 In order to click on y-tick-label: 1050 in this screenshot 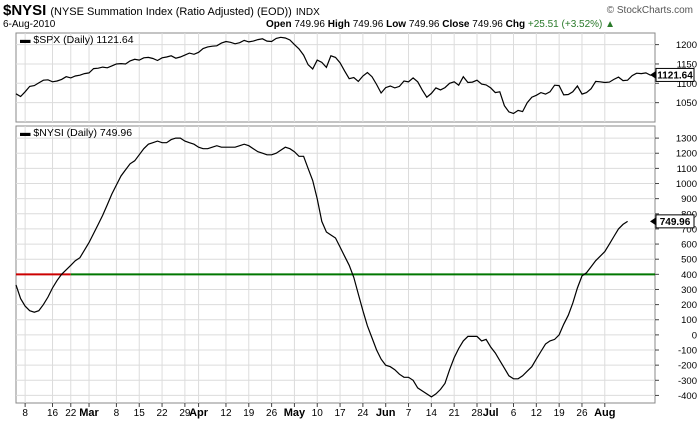, I will do `click(686, 103)`.